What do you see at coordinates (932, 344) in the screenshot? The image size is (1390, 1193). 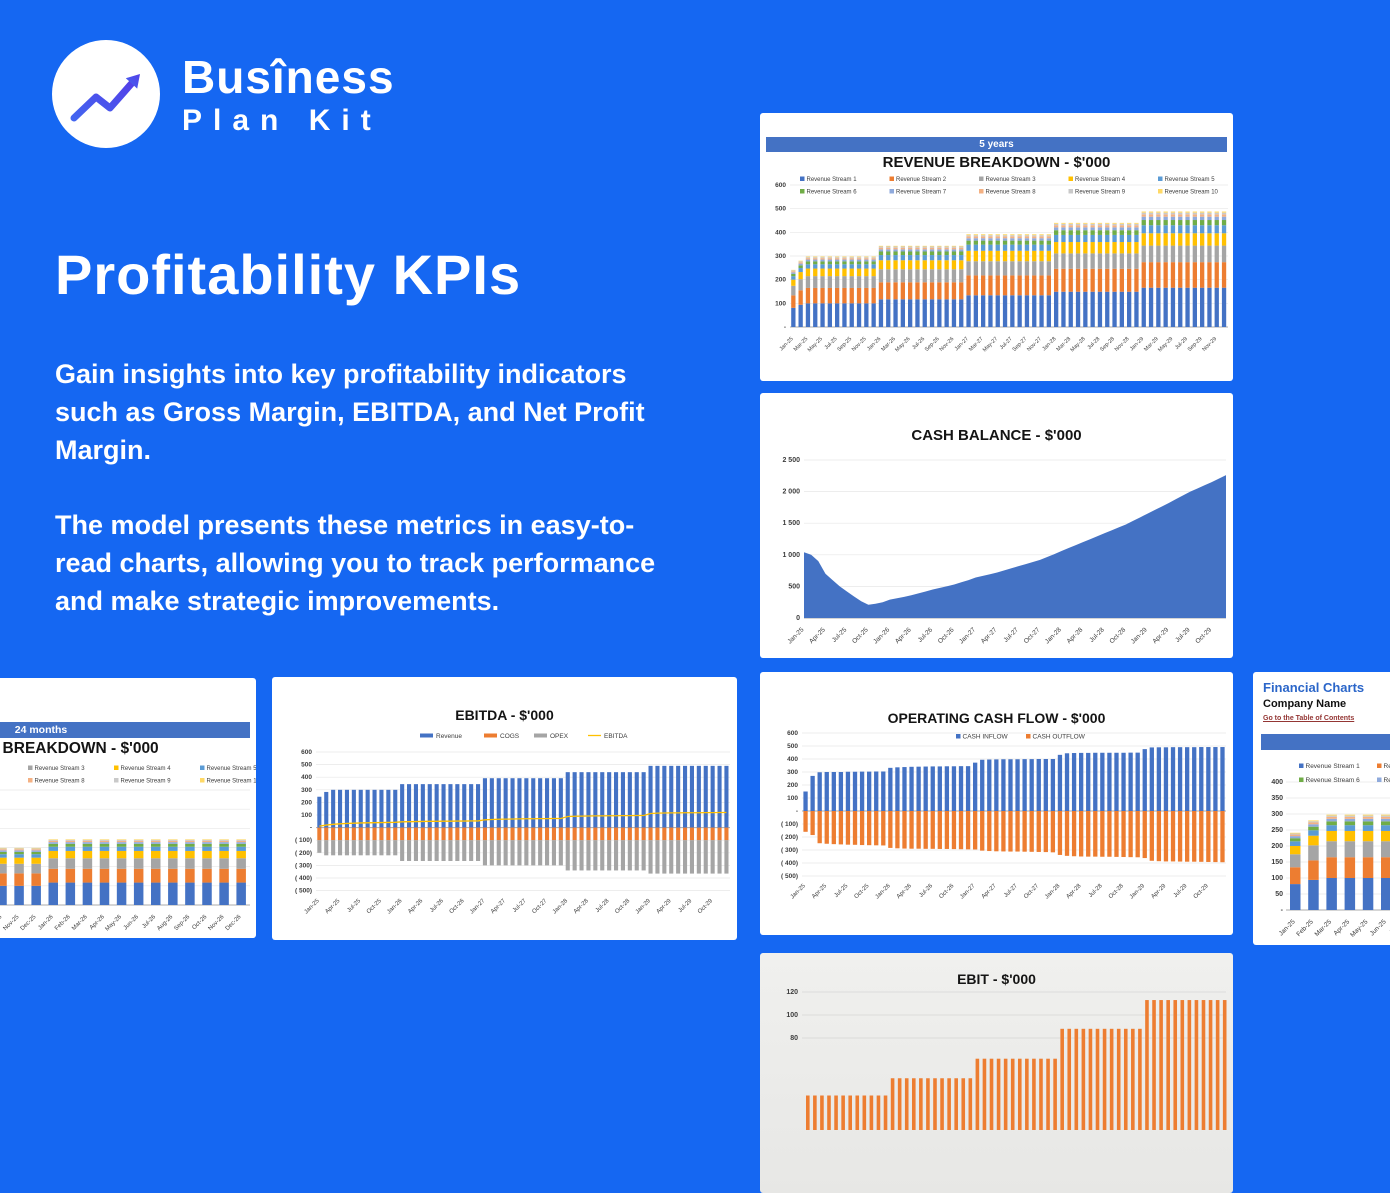 I see `svg-text: Sep-26` at bounding box center [932, 344].